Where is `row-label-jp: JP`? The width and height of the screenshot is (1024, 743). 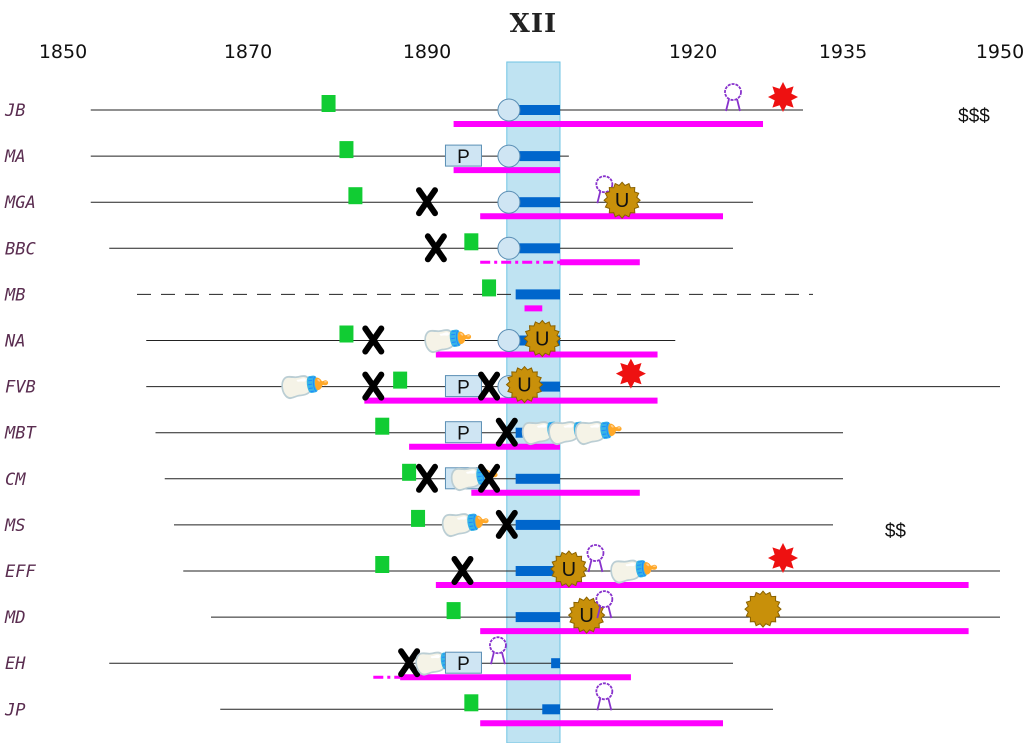 row-label-jp: JP is located at coordinates (14, 710).